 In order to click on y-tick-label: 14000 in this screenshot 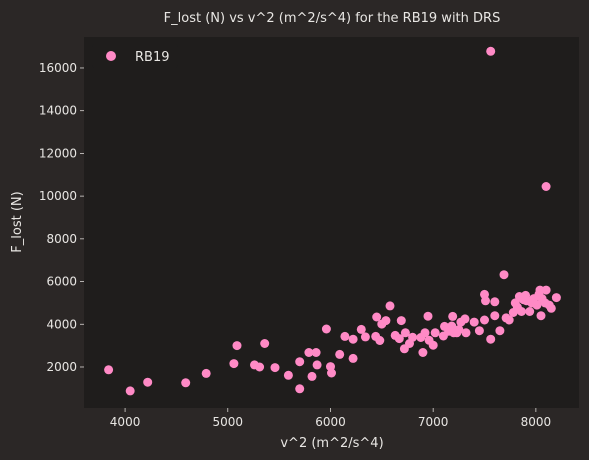, I will do `click(58, 111)`.